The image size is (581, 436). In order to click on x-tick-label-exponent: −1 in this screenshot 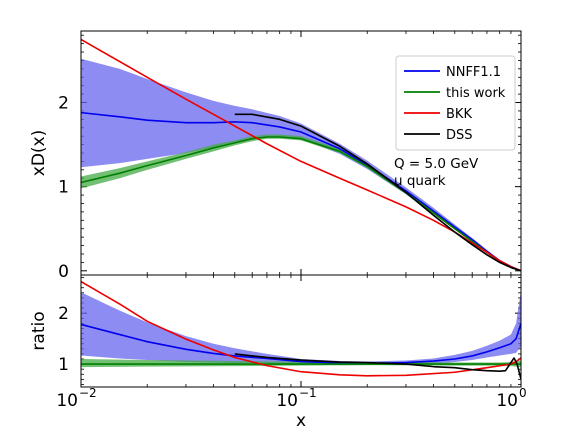, I will do `click(308, 393)`.